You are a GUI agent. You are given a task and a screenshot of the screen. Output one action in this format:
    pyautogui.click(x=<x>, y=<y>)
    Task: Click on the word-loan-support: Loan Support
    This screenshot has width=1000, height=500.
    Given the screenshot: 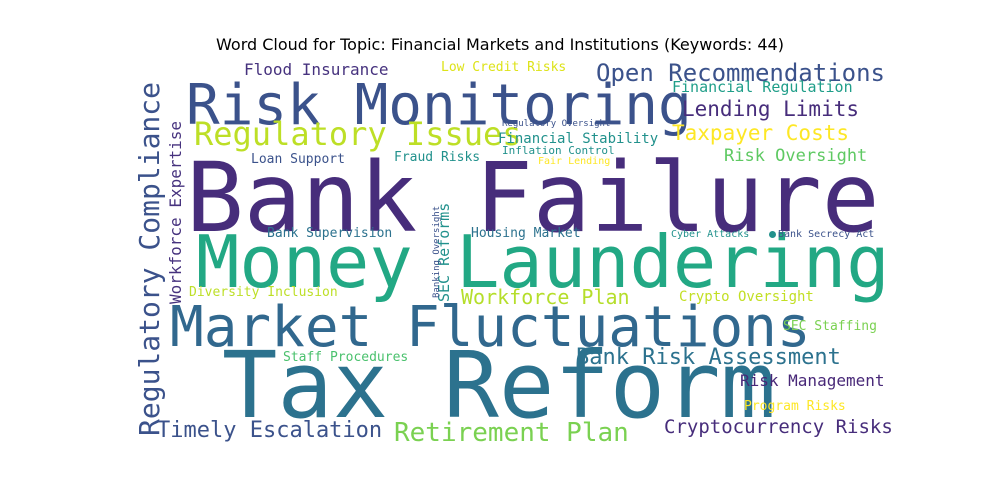 What is the action you would take?
    pyautogui.click(x=298, y=159)
    